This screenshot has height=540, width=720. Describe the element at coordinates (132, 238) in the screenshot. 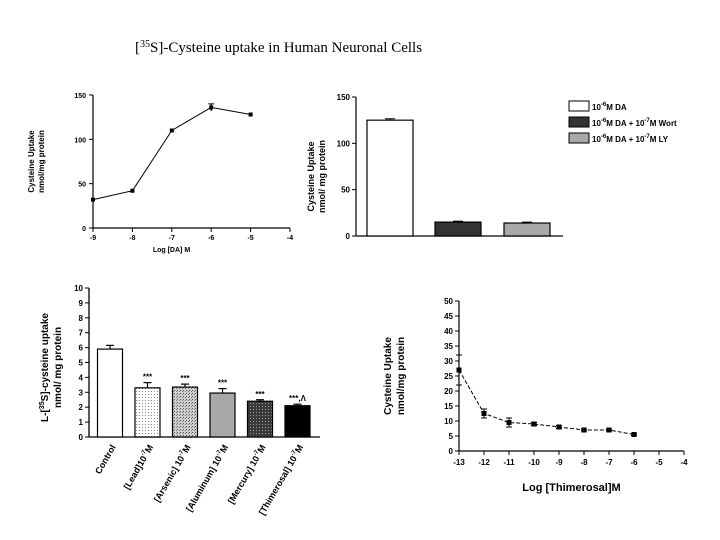

I see `x-tick-label: -8` at that location.